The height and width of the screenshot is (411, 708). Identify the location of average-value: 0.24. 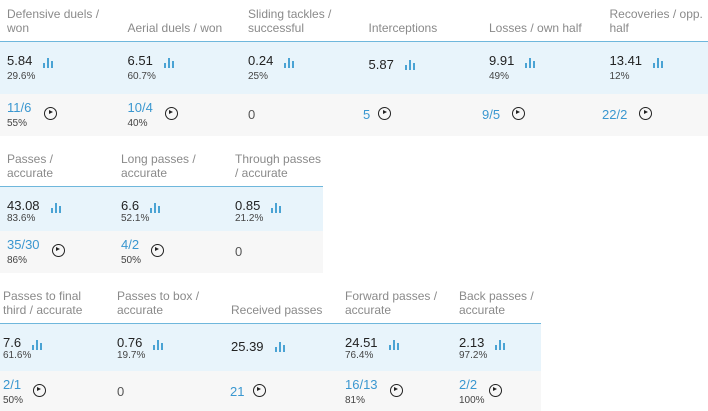
(261, 60).